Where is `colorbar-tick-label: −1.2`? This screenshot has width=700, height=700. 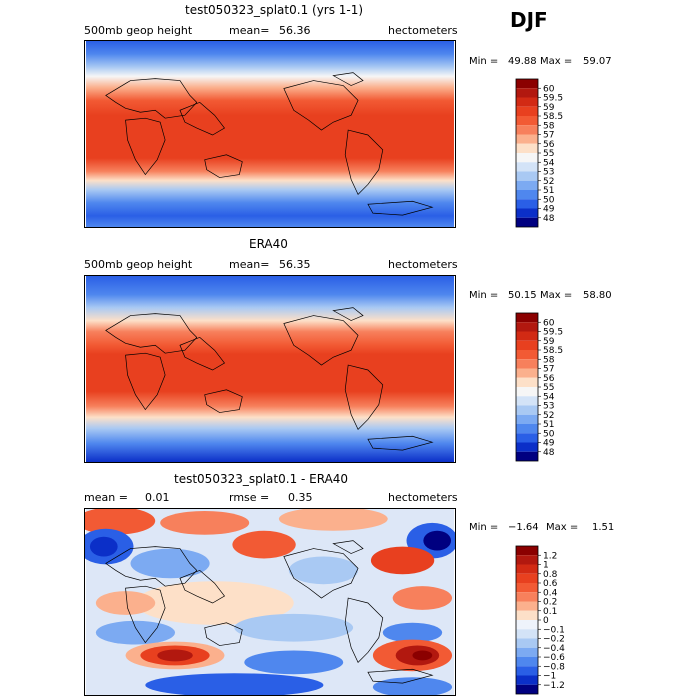
colorbar-tick-label: −1.2 is located at coordinates (554, 686).